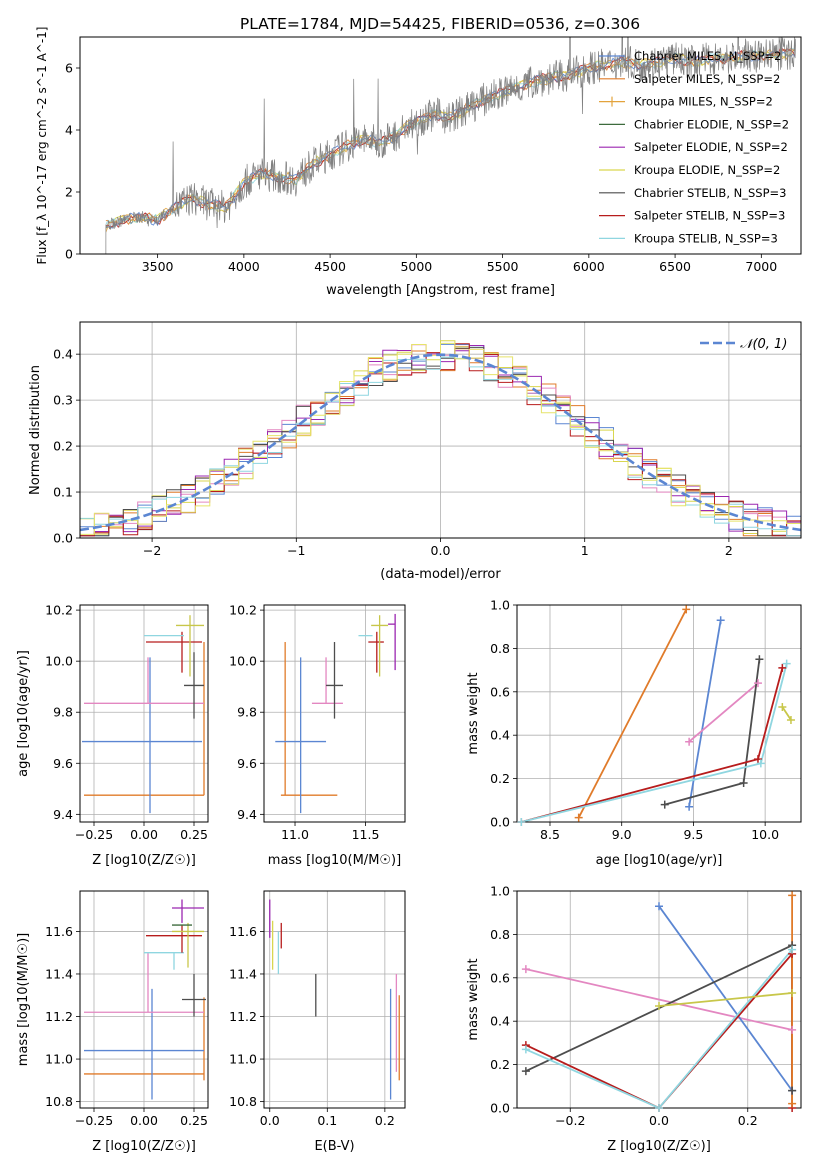 Image resolution: width=819 pixels, height=1170 pixels. What do you see at coordinates (622, 834) in the screenshot?
I see `x-tick-label: 9.0` at bounding box center [622, 834].